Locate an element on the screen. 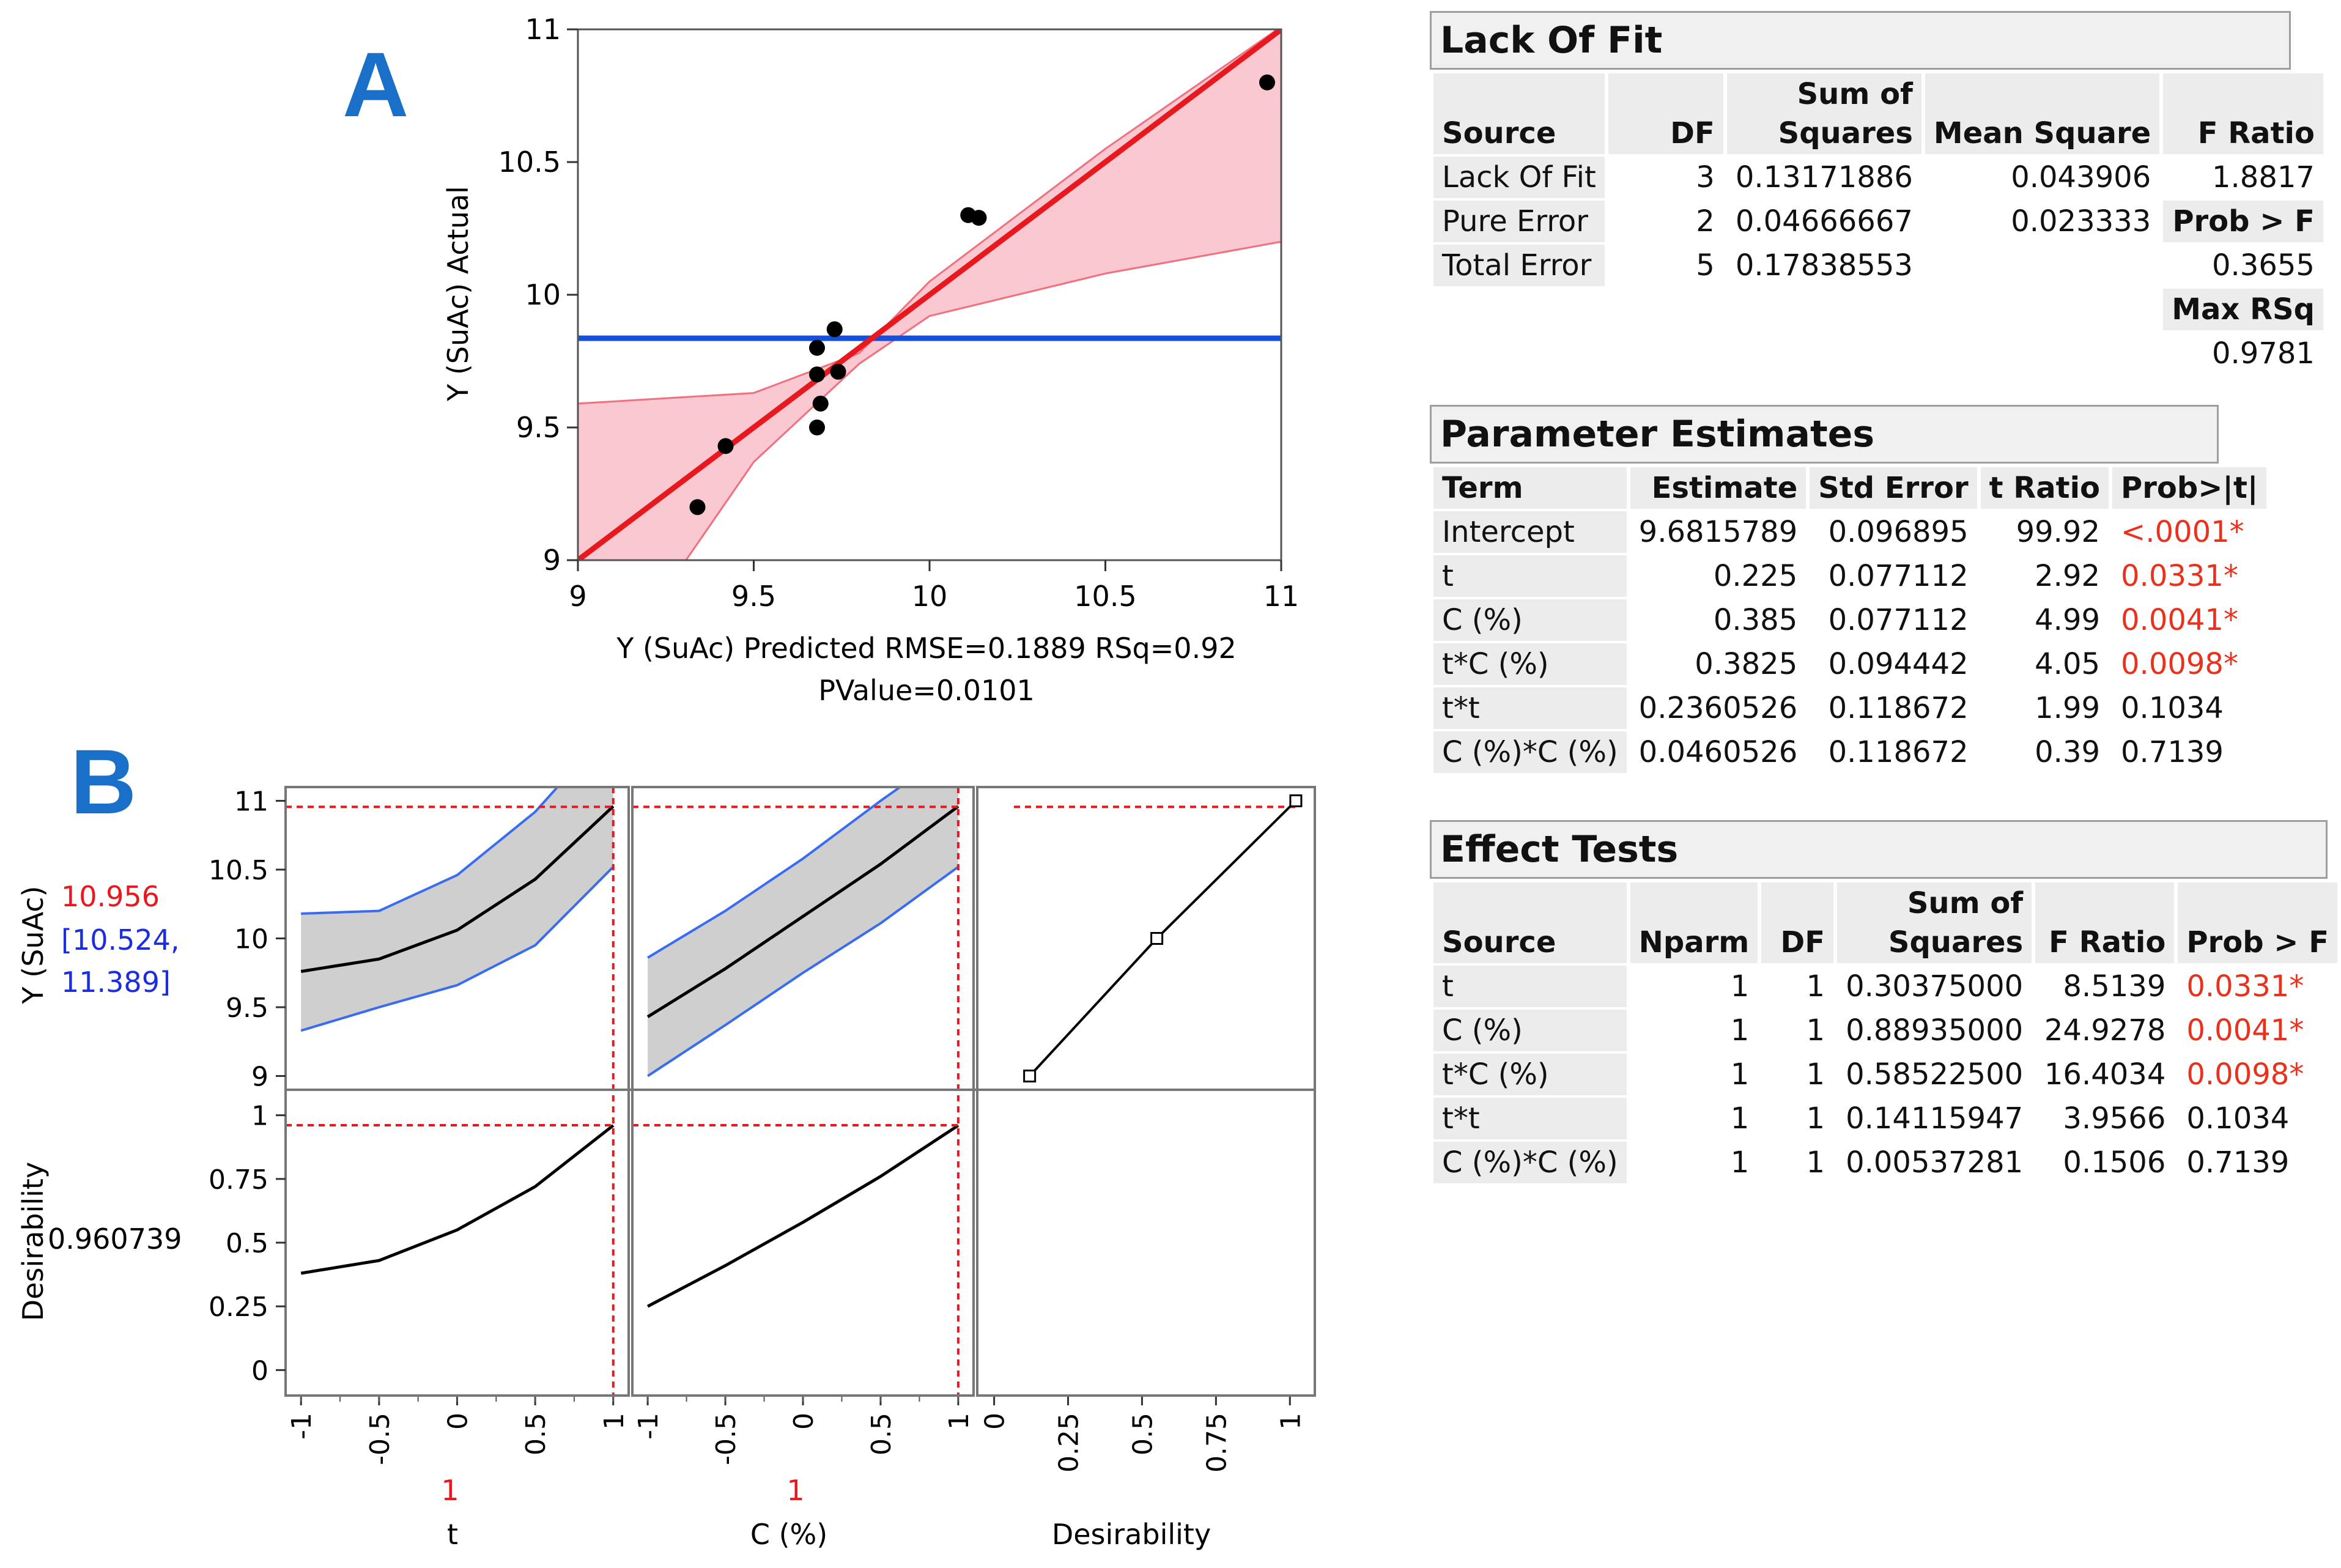 The height and width of the screenshot is (1568, 2341). effect-tests-title: Effect Tests is located at coordinates (1879, 849).